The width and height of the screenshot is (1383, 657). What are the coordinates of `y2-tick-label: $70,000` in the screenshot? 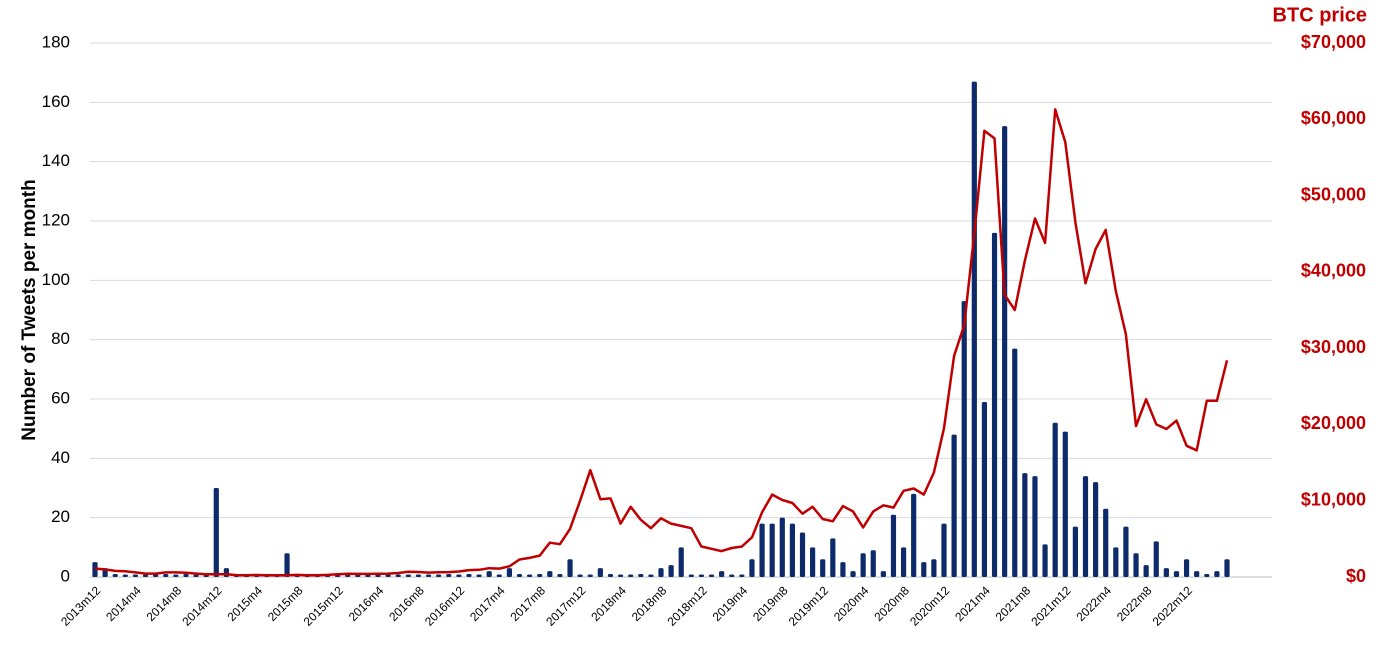 It's located at (1333, 42).